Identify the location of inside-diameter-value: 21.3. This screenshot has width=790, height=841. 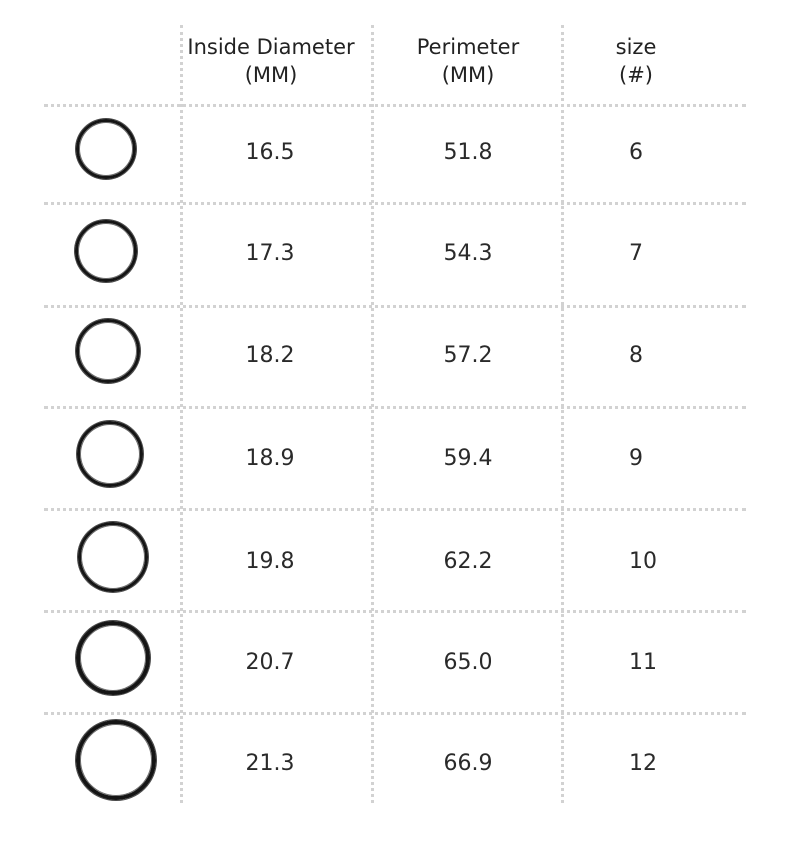
(270, 763).